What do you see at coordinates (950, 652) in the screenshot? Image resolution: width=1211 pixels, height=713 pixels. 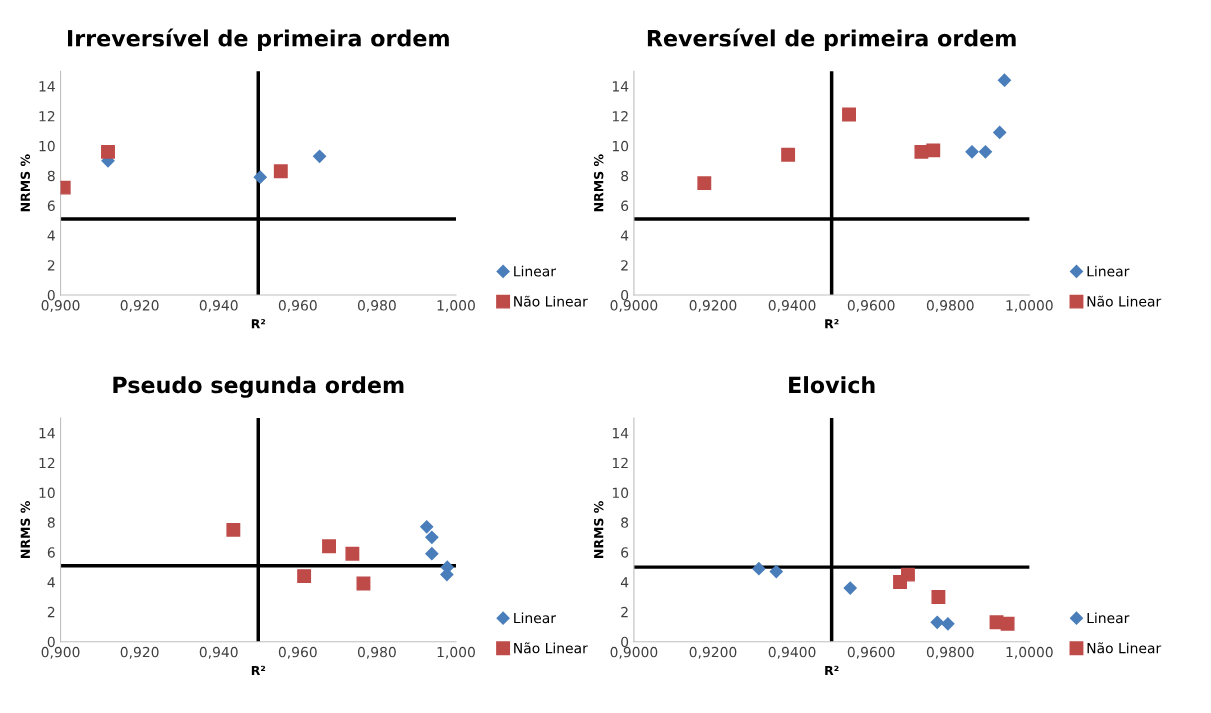 I see `x-tick-label: 0,9800` at bounding box center [950, 652].